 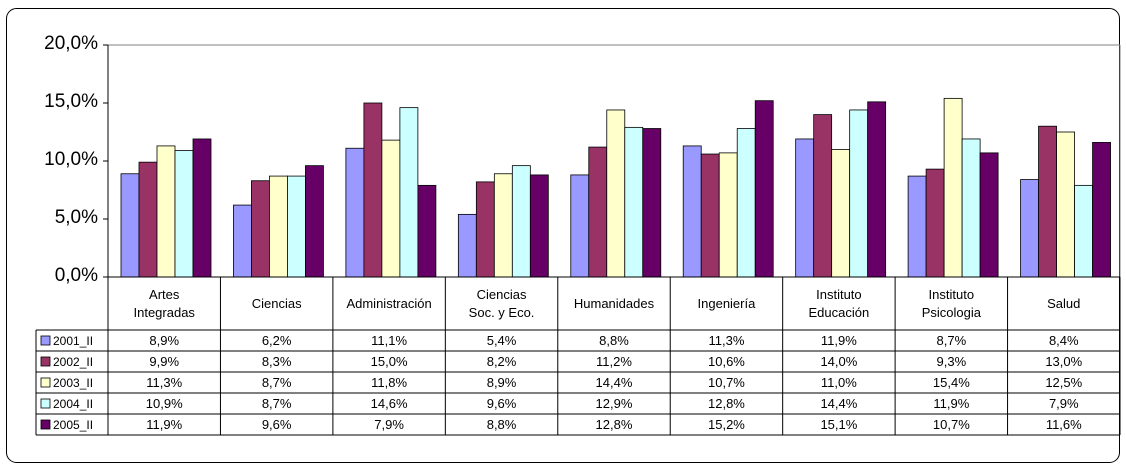 What do you see at coordinates (1063, 403) in the screenshot?
I see `table-value: 7,9%` at bounding box center [1063, 403].